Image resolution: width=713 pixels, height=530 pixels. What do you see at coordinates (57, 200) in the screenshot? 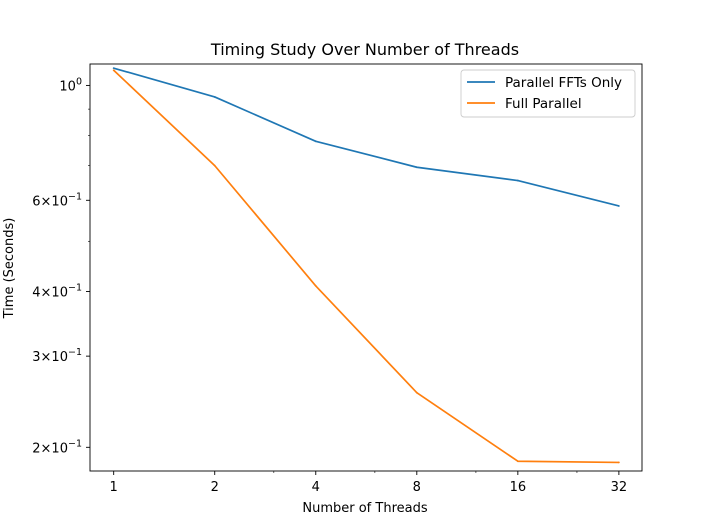
I see `y-tick-label: 6×10⁻¹` at bounding box center [57, 200].